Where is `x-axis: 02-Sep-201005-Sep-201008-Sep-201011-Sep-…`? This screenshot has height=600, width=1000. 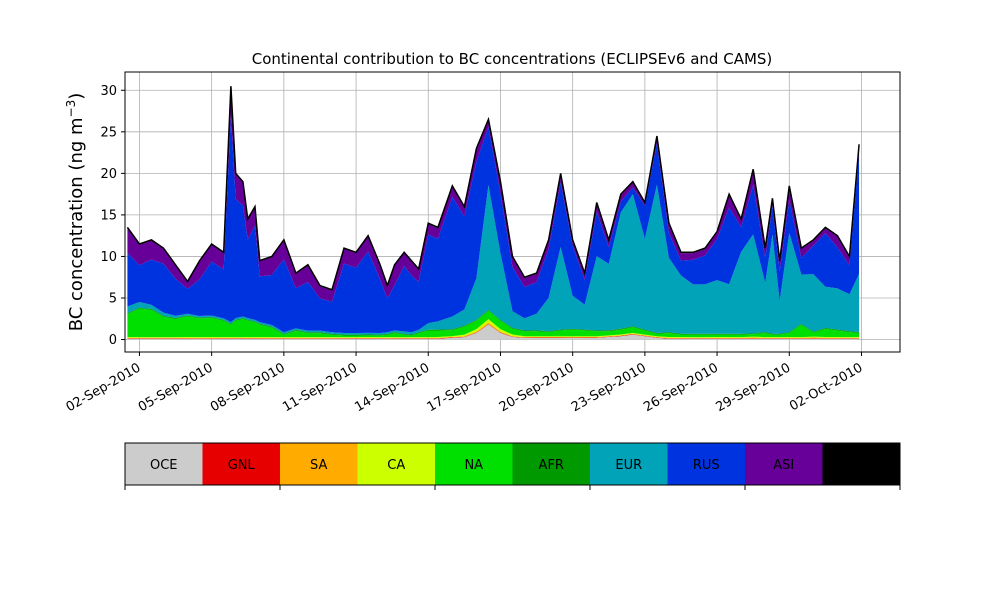
x-axis: 02-Sep-201005-Sep-201008-Sep-201011-Sep-… is located at coordinates (464, 383).